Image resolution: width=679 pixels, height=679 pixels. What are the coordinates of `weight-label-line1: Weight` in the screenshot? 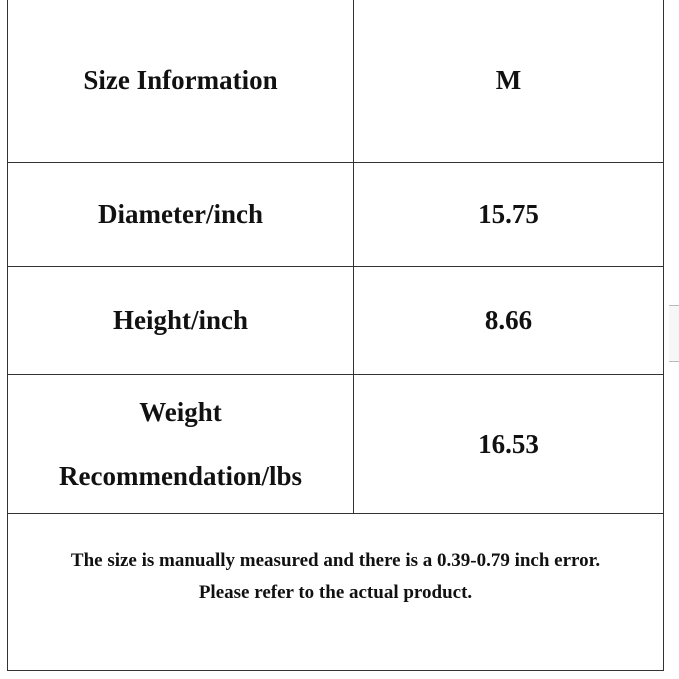 It's located at (180, 412).